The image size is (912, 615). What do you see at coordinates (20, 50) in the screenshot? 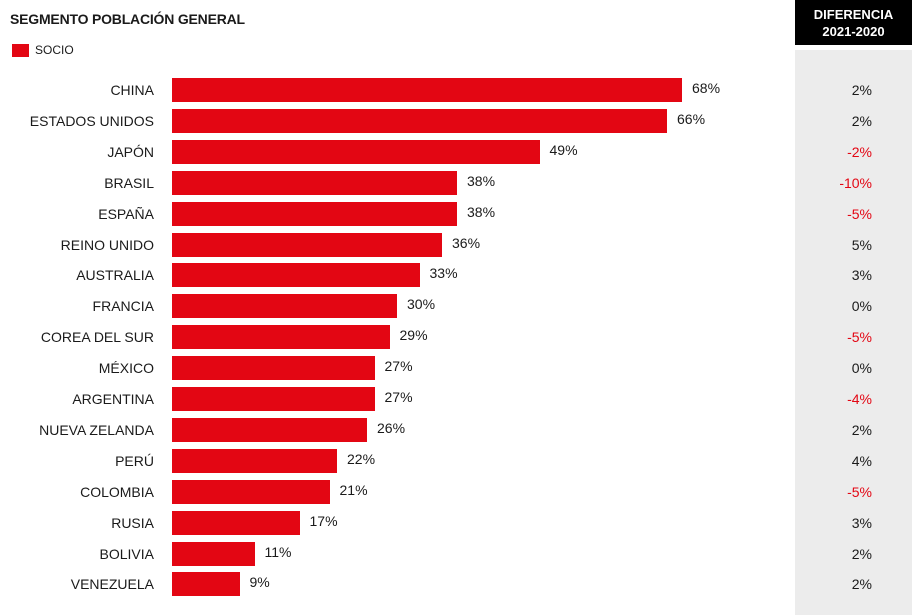
I see `legend-swatch` at bounding box center [20, 50].